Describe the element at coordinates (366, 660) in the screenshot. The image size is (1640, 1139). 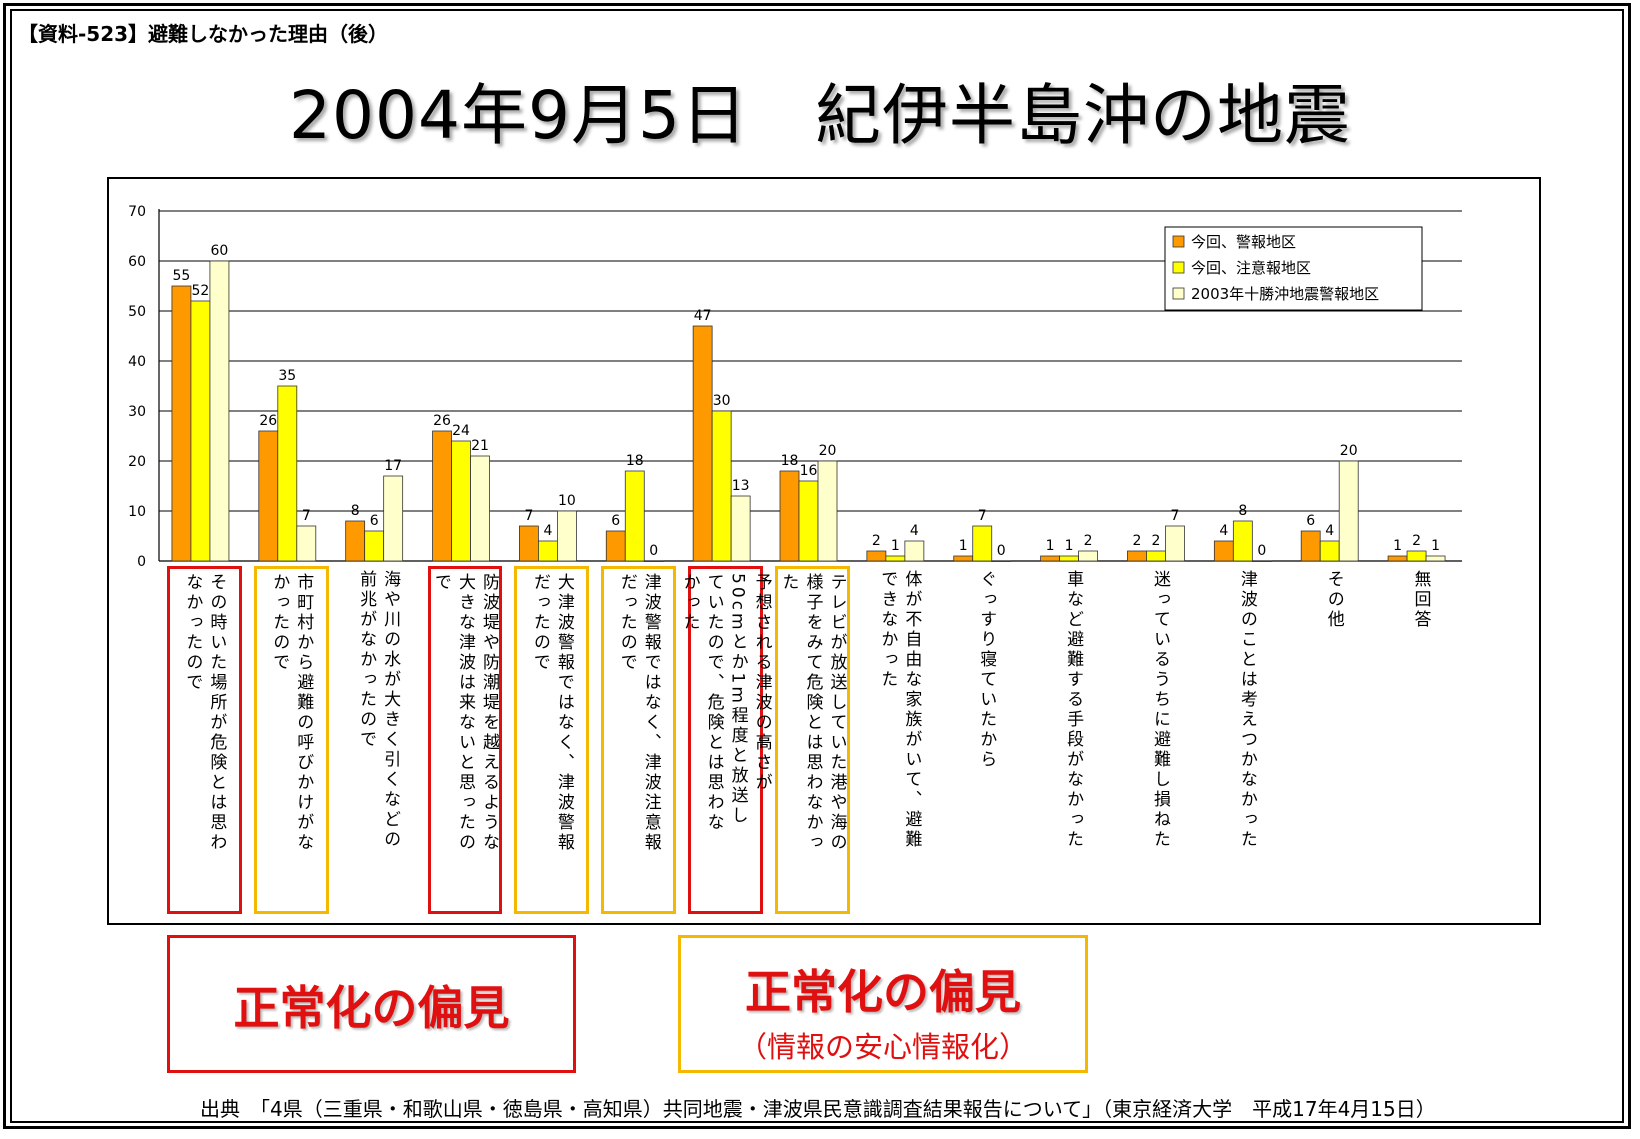
I see `category-label-line: 前兆がなかったので` at that location.